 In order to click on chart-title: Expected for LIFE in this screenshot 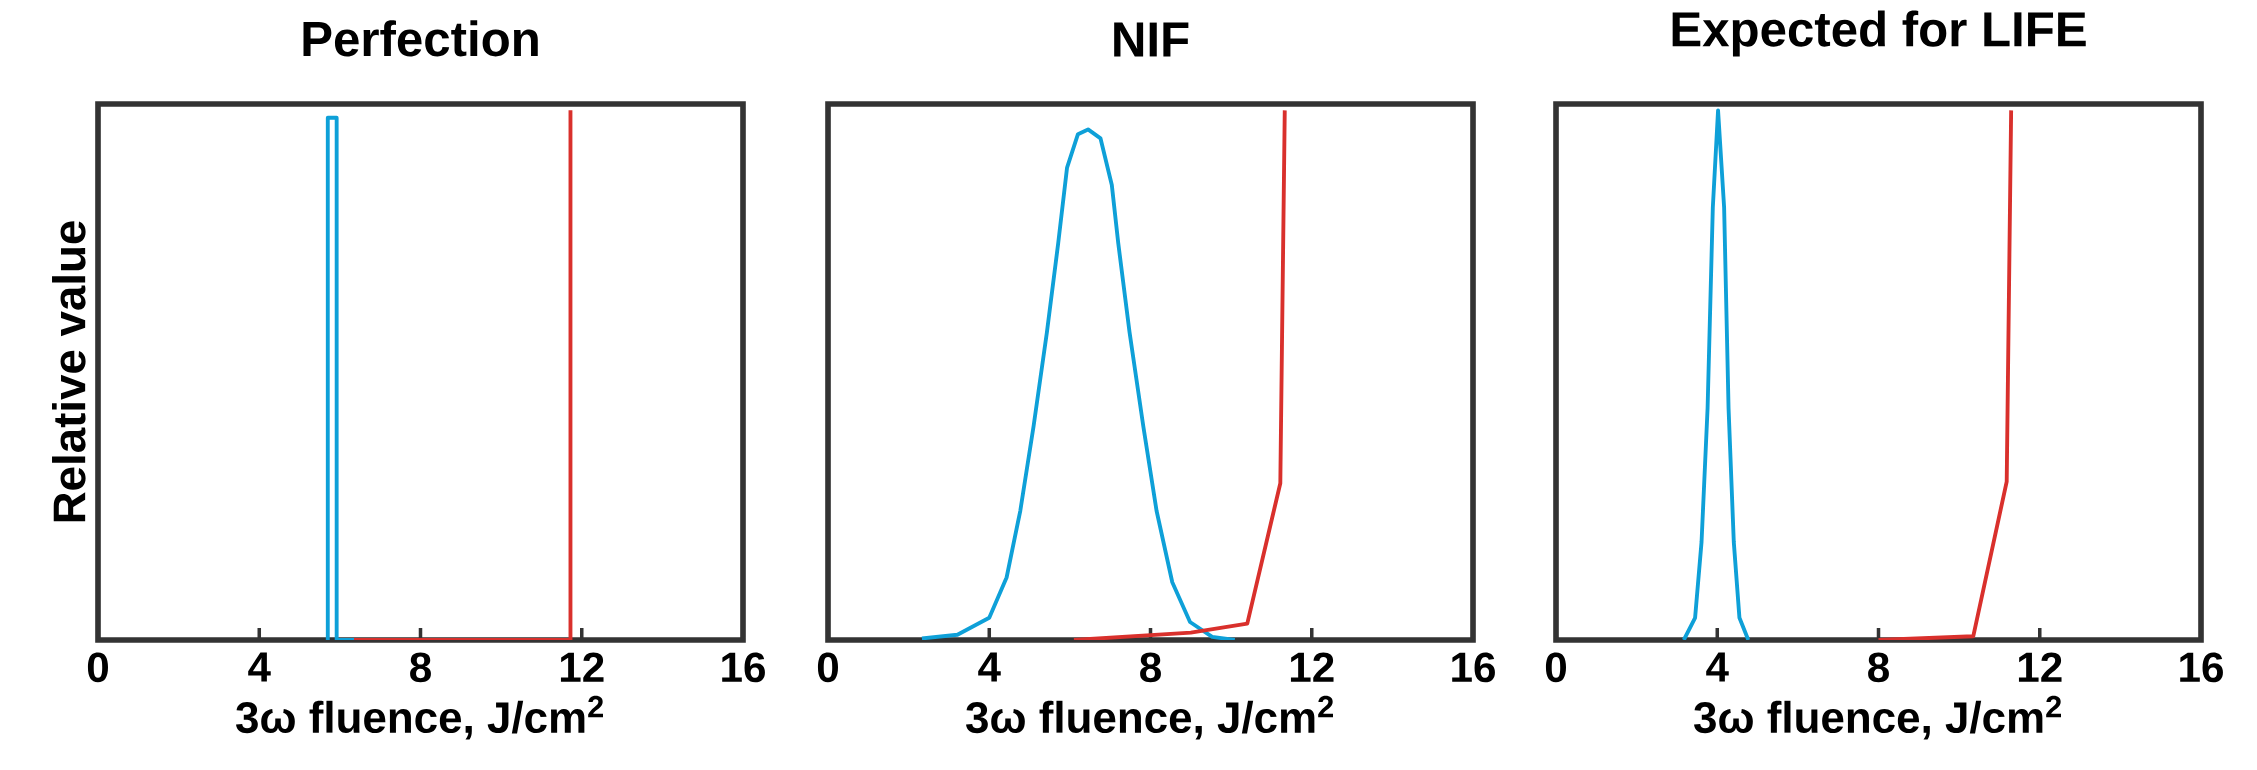, I will do `click(1879, 33)`.